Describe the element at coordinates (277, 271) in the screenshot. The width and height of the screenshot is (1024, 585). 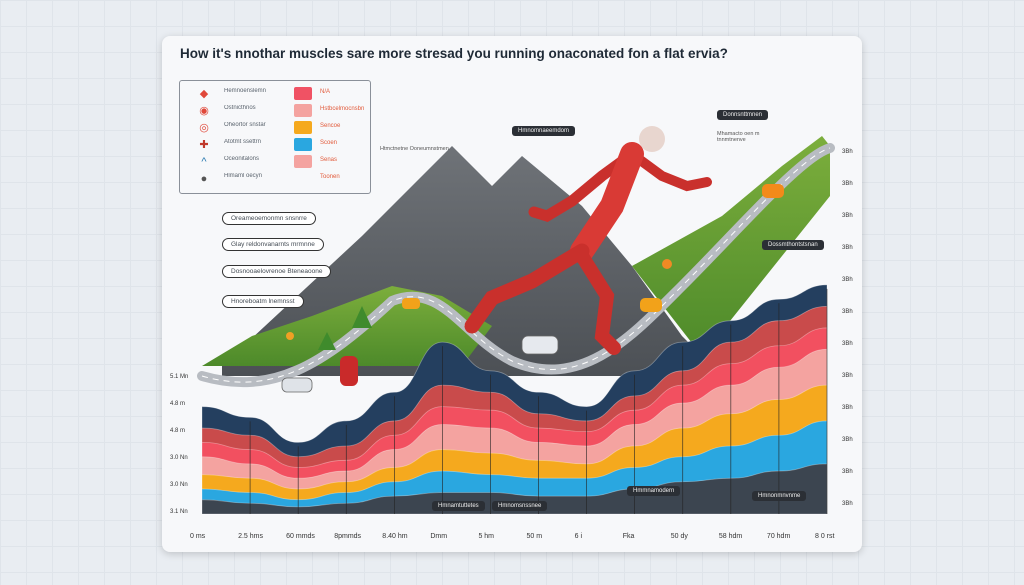
I see `callout-label: Dosnooaelovrenoe Bteneaoone` at that location.